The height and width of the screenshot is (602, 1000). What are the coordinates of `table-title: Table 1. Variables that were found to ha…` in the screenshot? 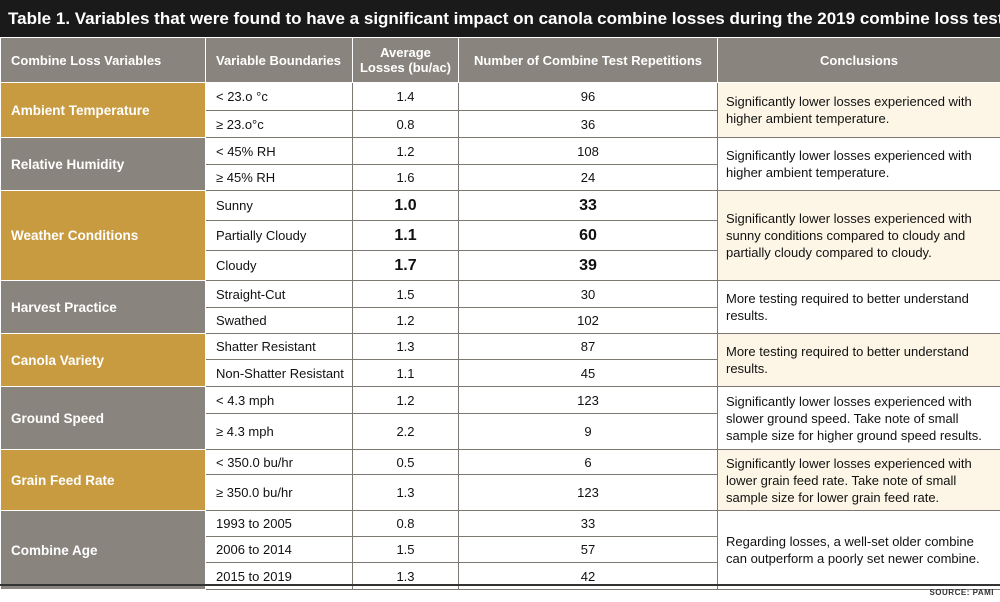 It's located at (500, 18).